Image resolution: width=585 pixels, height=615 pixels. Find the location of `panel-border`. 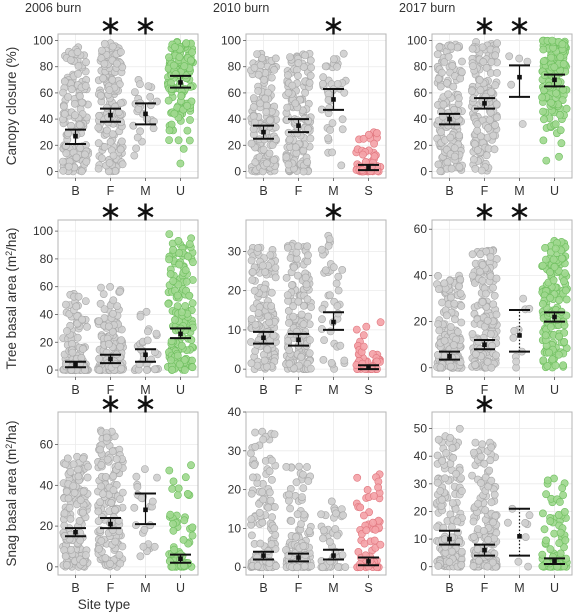

panel-border is located at coordinates (128, 106).